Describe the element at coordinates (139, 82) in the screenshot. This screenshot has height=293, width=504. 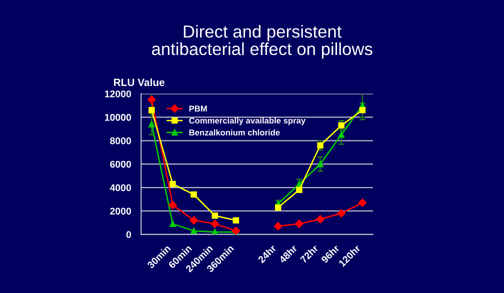
I see `y-axis-title: RLU Value` at that location.